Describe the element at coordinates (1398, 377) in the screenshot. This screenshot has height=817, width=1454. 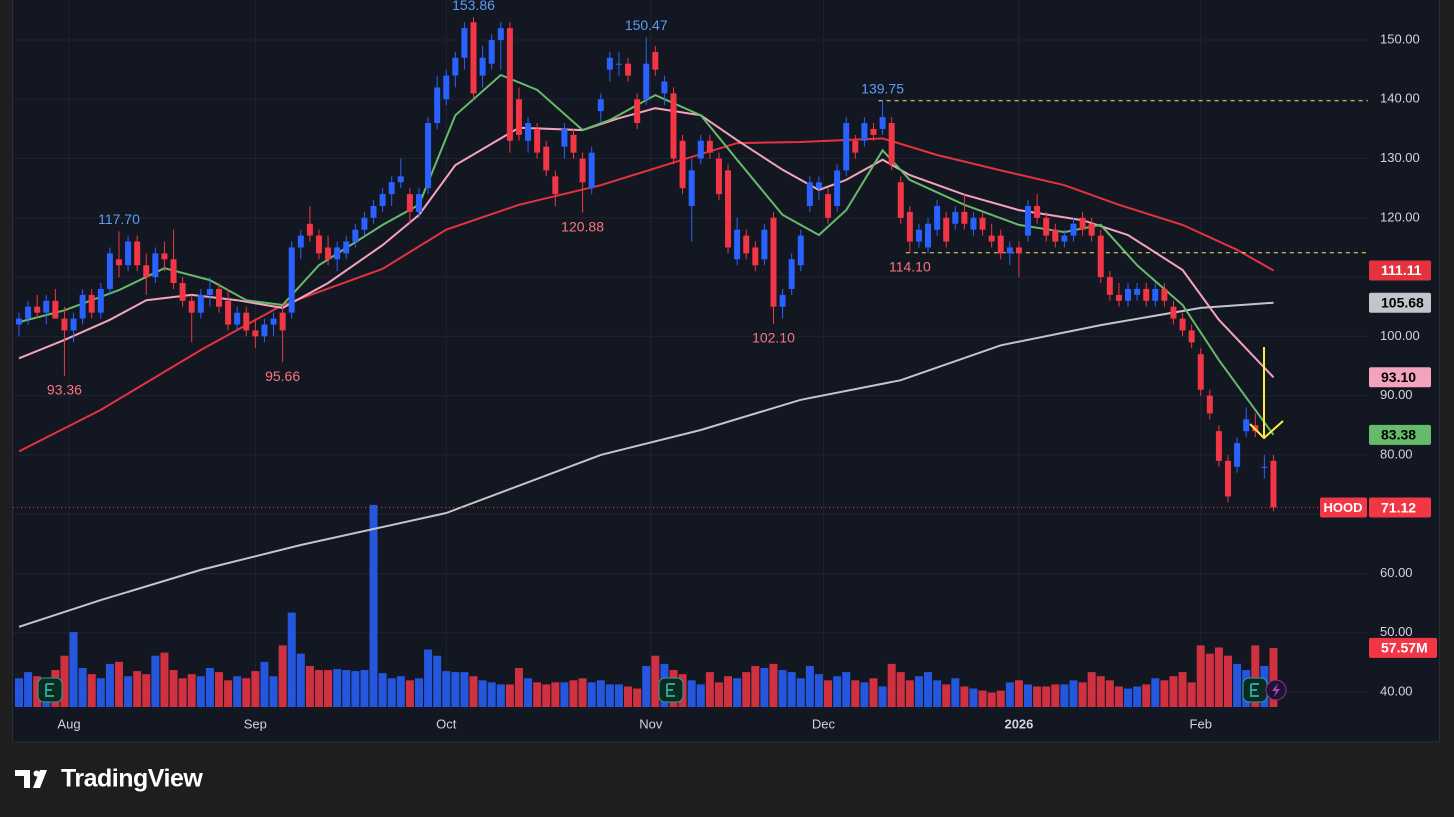
I see `axis-value-label: 93.10` at that location.